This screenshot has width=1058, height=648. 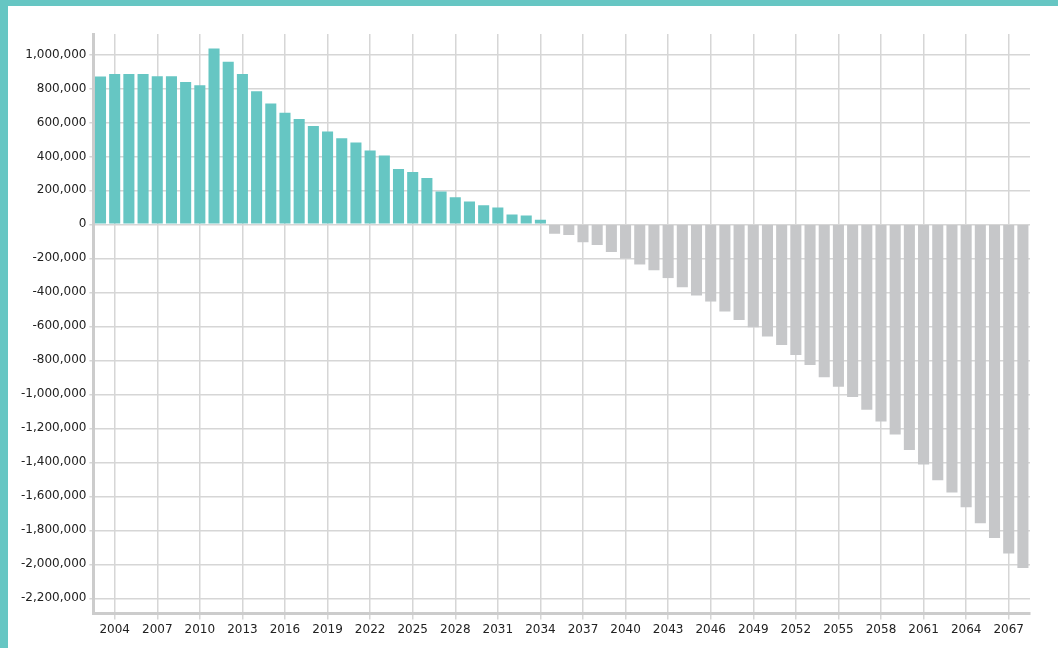 I want to click on y-tick-label: -2,000,000, so click(x=54, y=563).